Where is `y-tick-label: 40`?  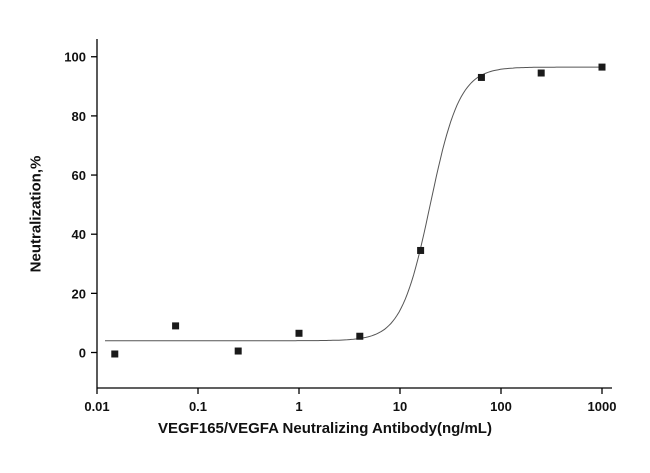 y-tick-label: 40 is located at coordinates (79, 234).